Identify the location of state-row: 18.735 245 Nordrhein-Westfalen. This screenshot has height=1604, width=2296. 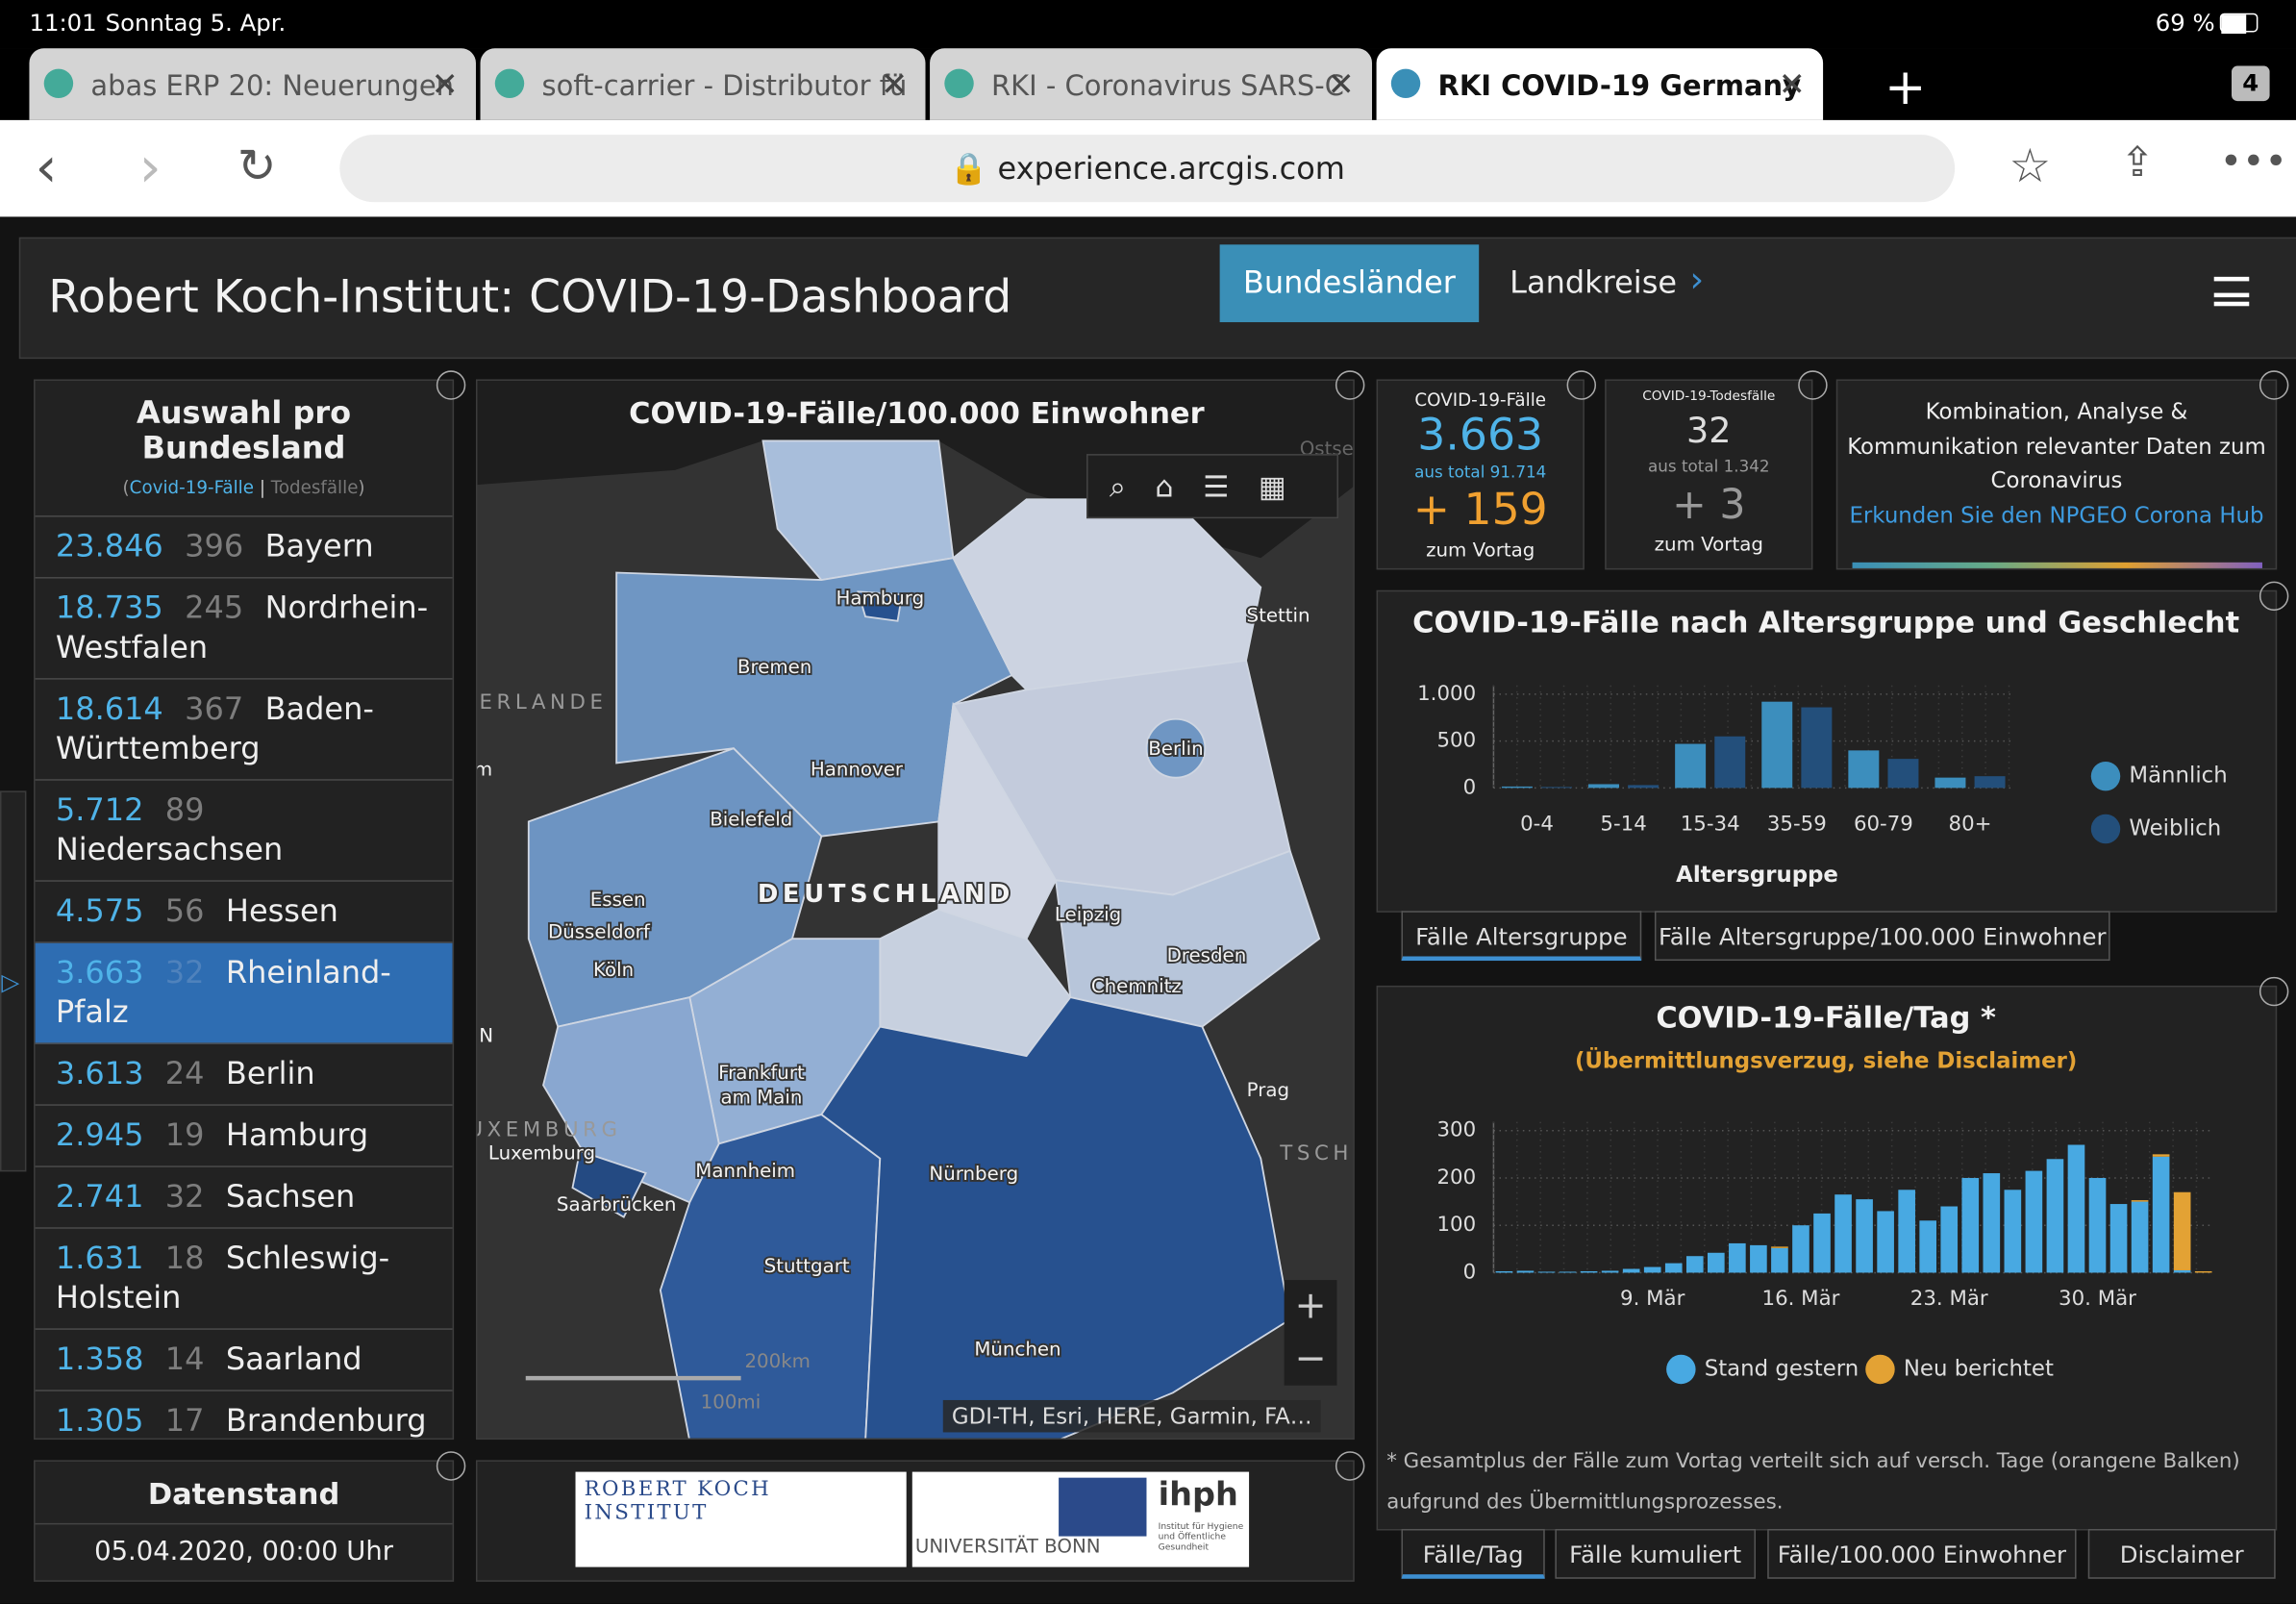
(244, 629).